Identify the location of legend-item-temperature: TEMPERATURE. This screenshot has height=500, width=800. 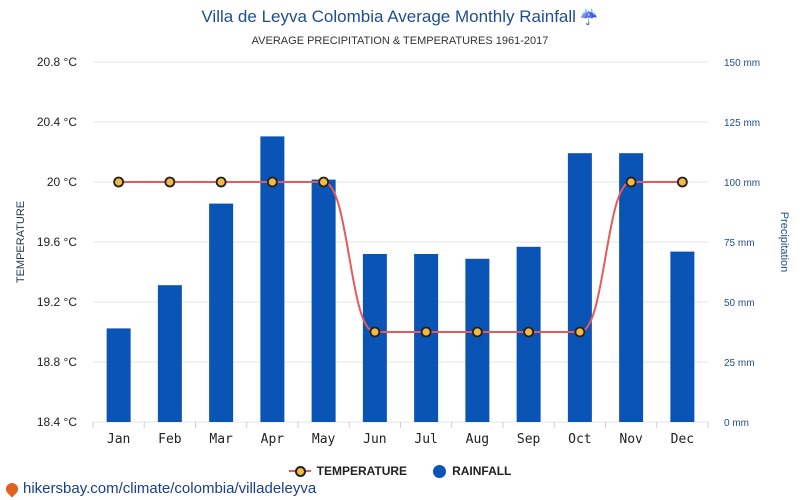
(348, 471).